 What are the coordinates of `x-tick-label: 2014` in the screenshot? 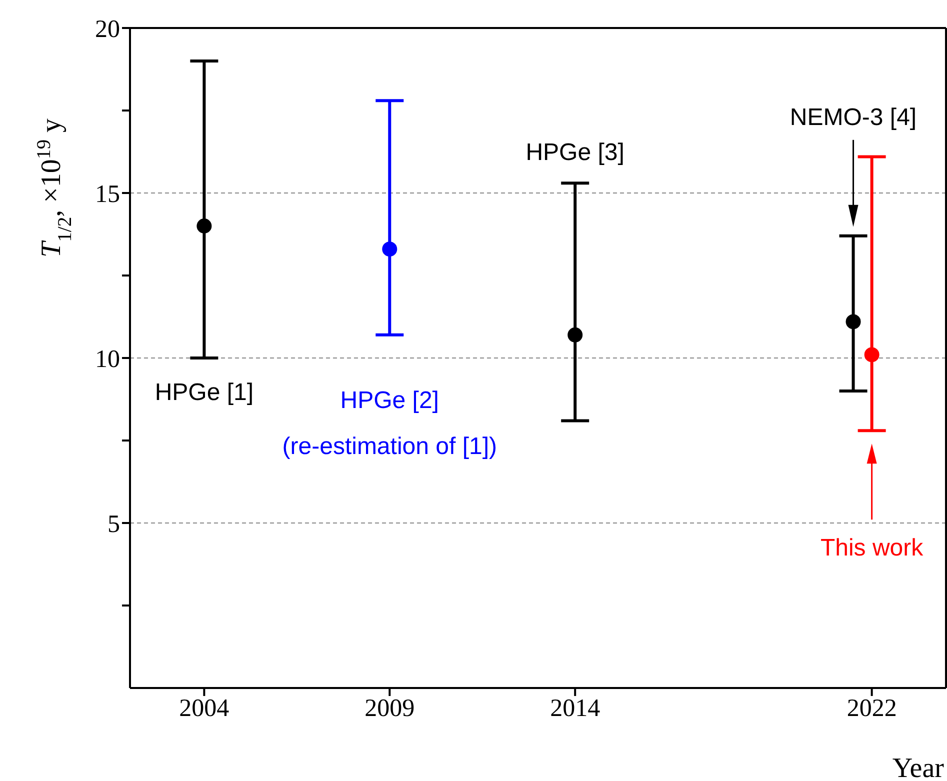 It's located at (575, 708).